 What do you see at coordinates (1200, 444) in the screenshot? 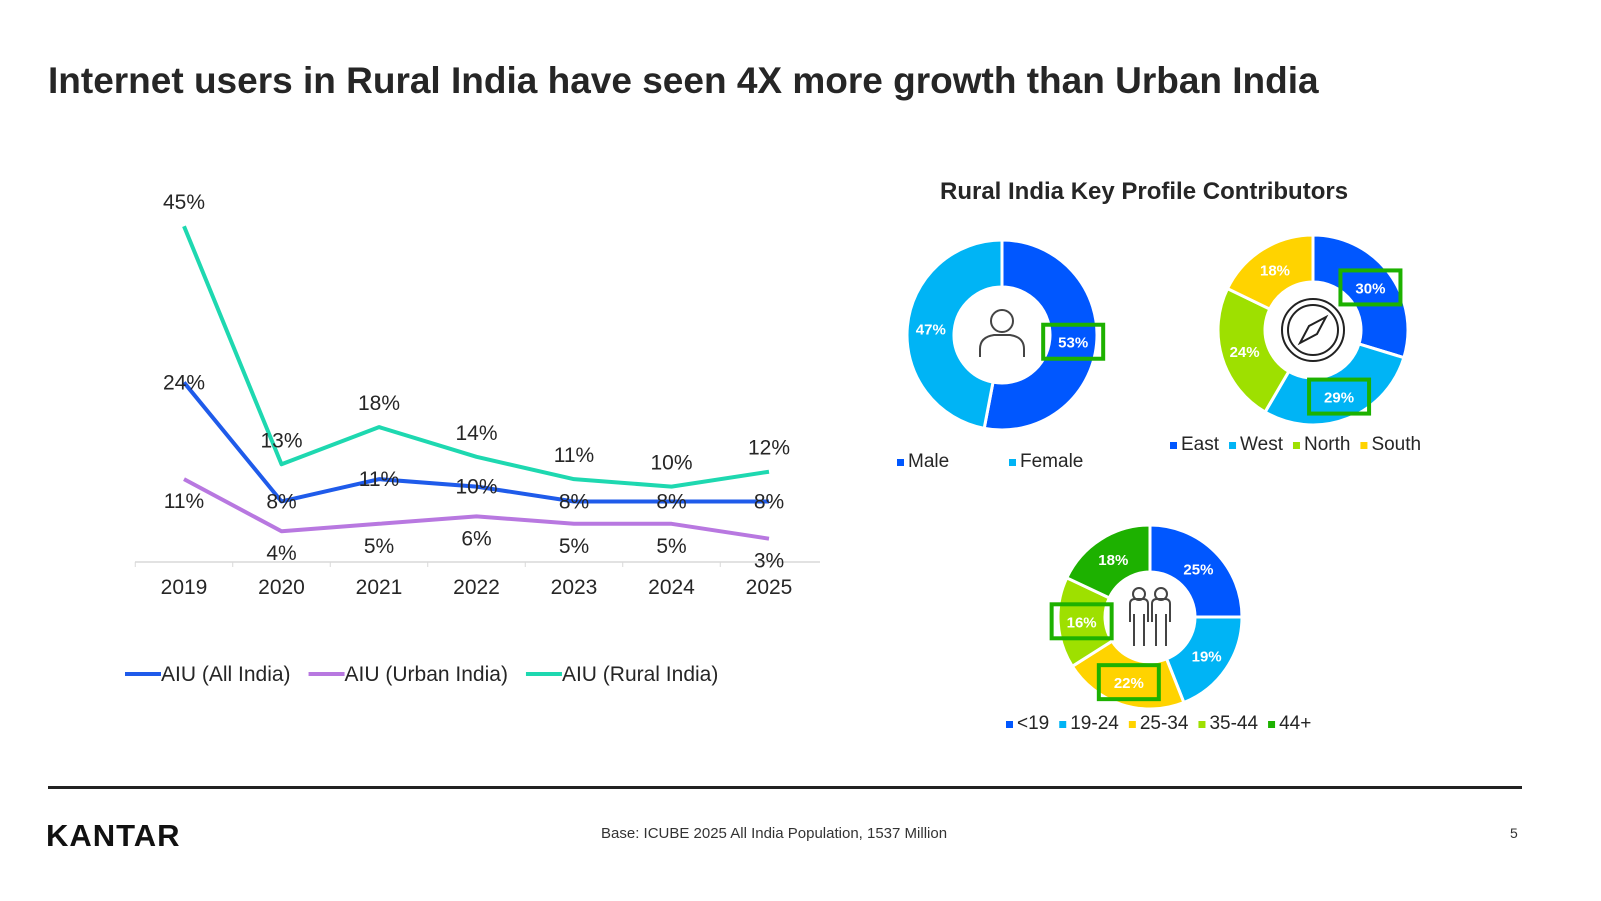
I see `legend-label: East` at bounding box center [1200, 444].